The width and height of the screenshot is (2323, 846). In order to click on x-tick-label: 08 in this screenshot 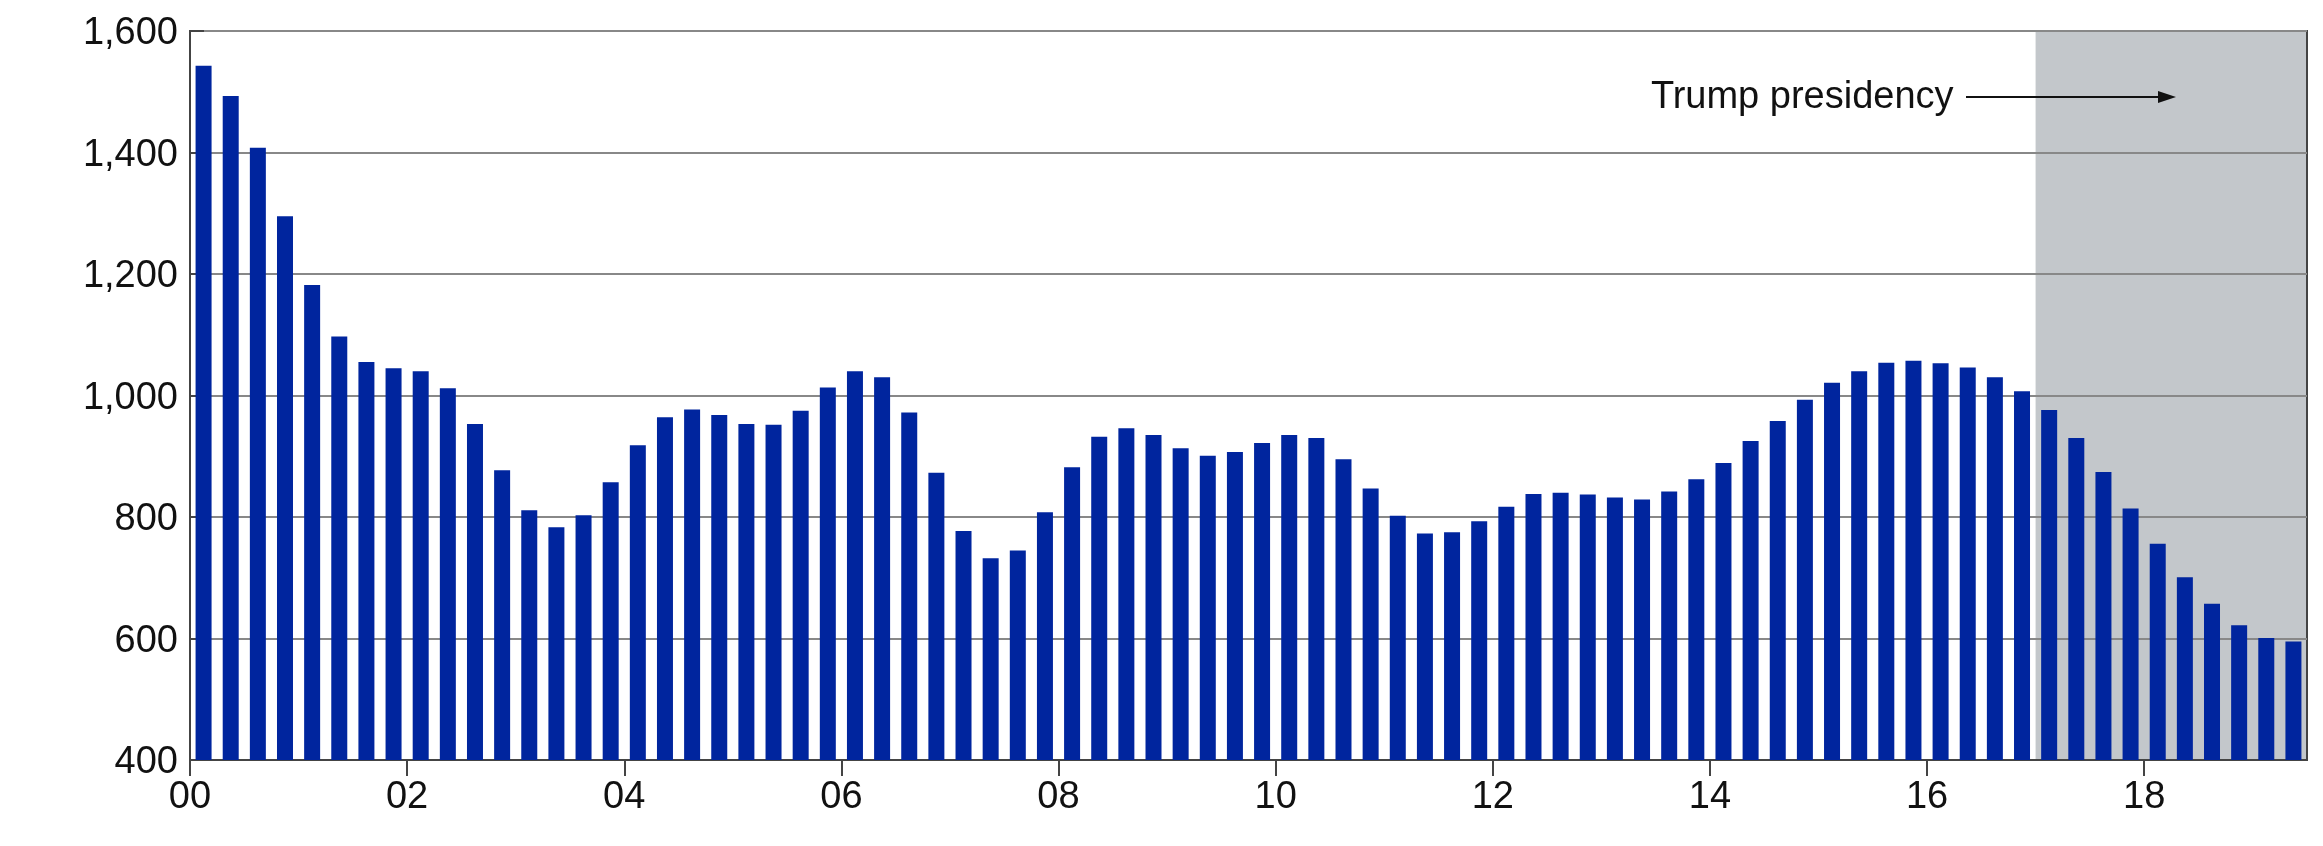, I will do `click(1058, 795)`.